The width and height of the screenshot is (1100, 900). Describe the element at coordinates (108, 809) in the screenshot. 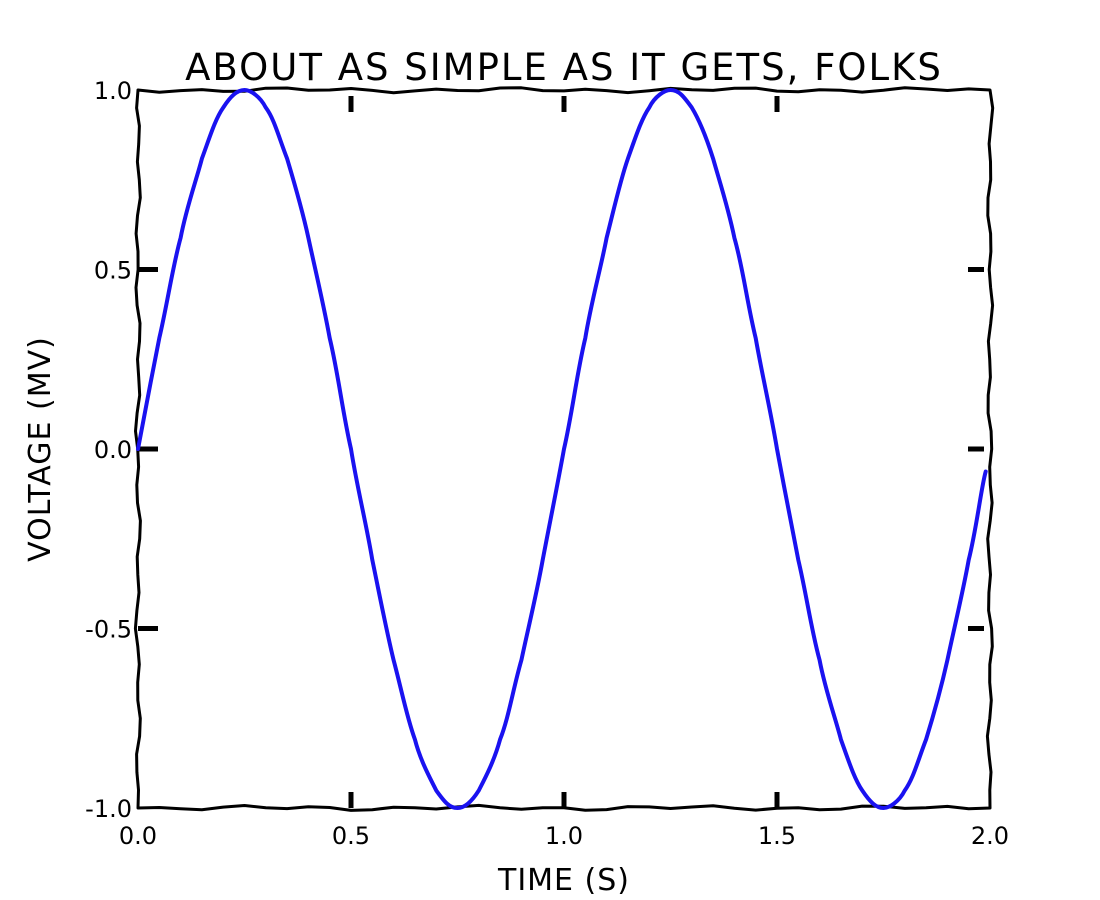

I see `y-tick-label: -1.0` at that location.